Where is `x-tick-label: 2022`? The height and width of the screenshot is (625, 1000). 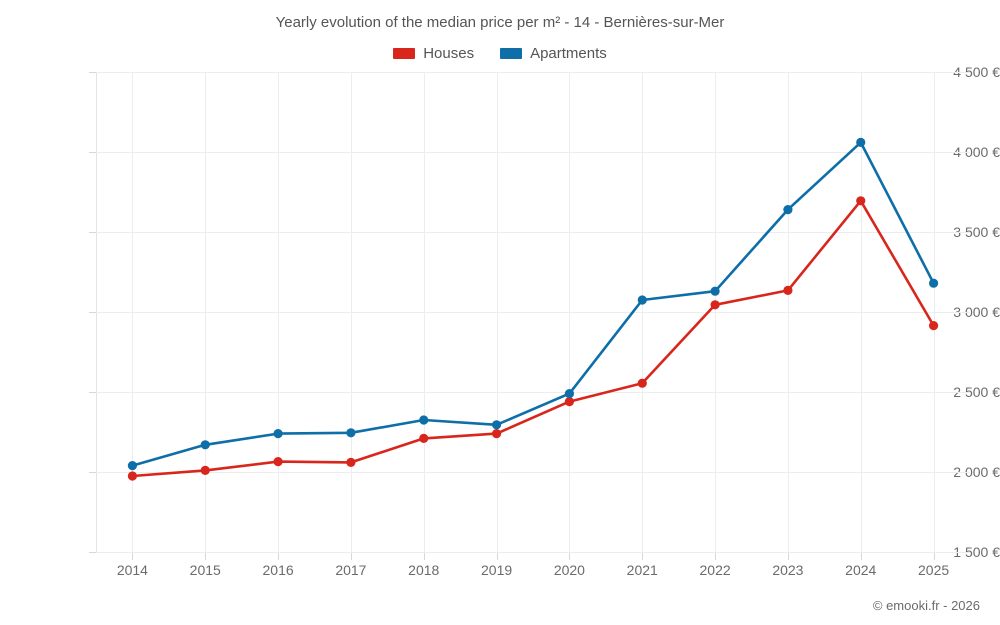 x-tick-label: 2022 is located at coordinates (715, 570).